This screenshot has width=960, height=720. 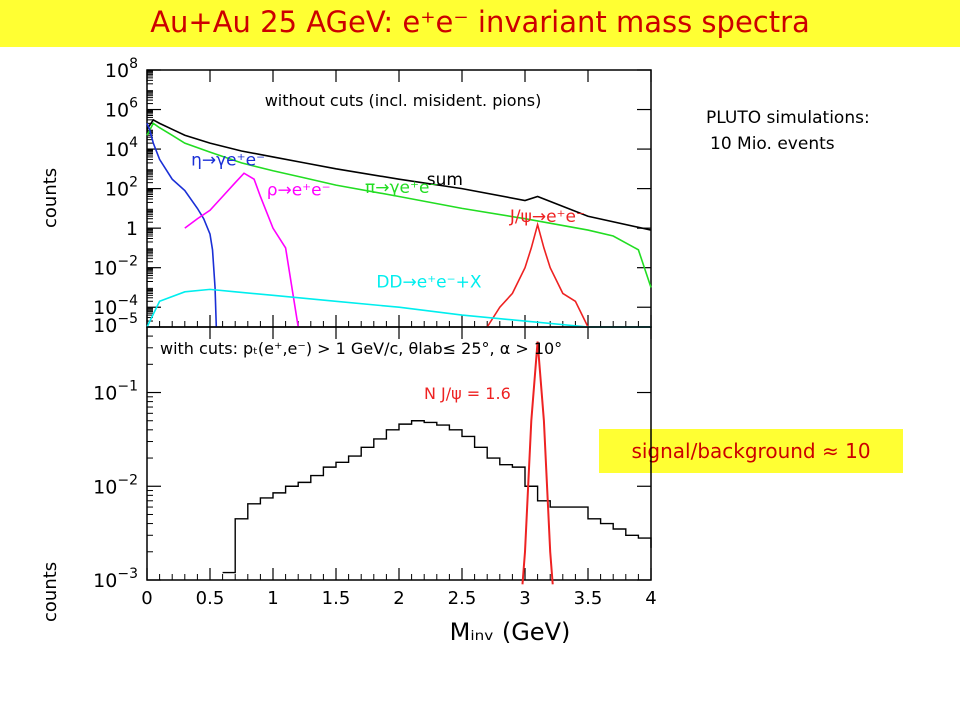 What do you see at coordinates (772, 144) in the screenshot?
I see `simulation-note-line2: 10 Mio. events` at bounding box center [772, 144].